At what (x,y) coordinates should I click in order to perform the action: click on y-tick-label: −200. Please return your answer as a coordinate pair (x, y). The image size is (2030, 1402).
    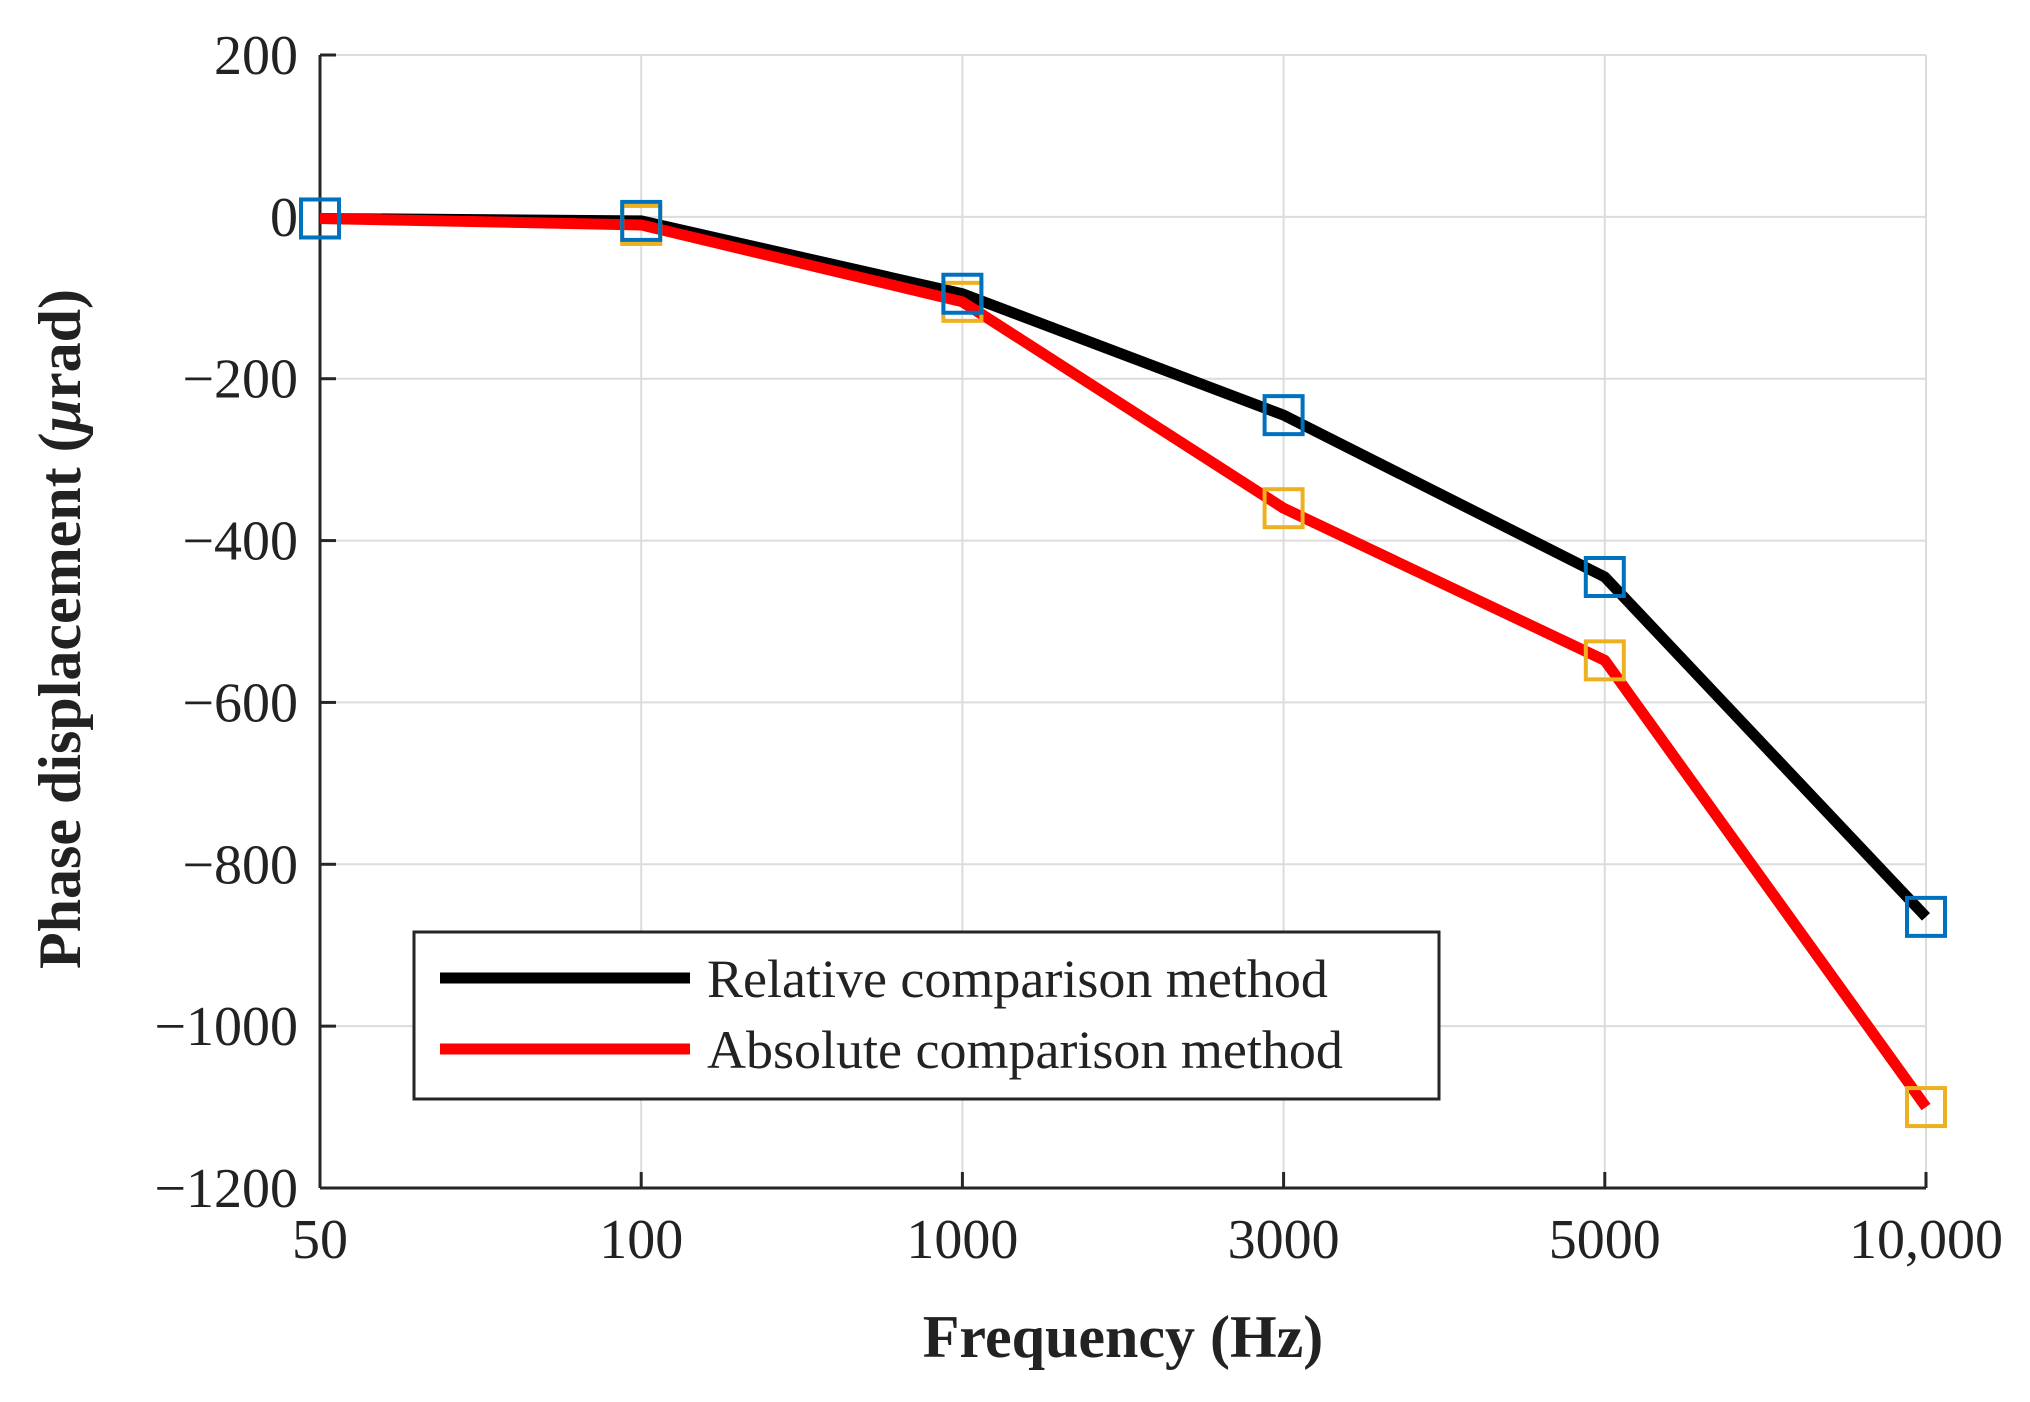
    Looking at the image, I should click on (240, 380).